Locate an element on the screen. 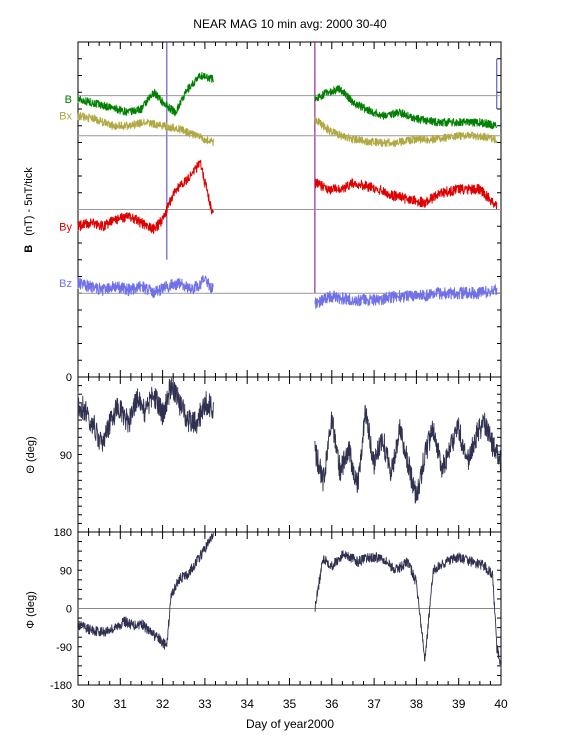 The image size is (561, 739). x-tick-label: 39 is located at coordinates (459, 704).